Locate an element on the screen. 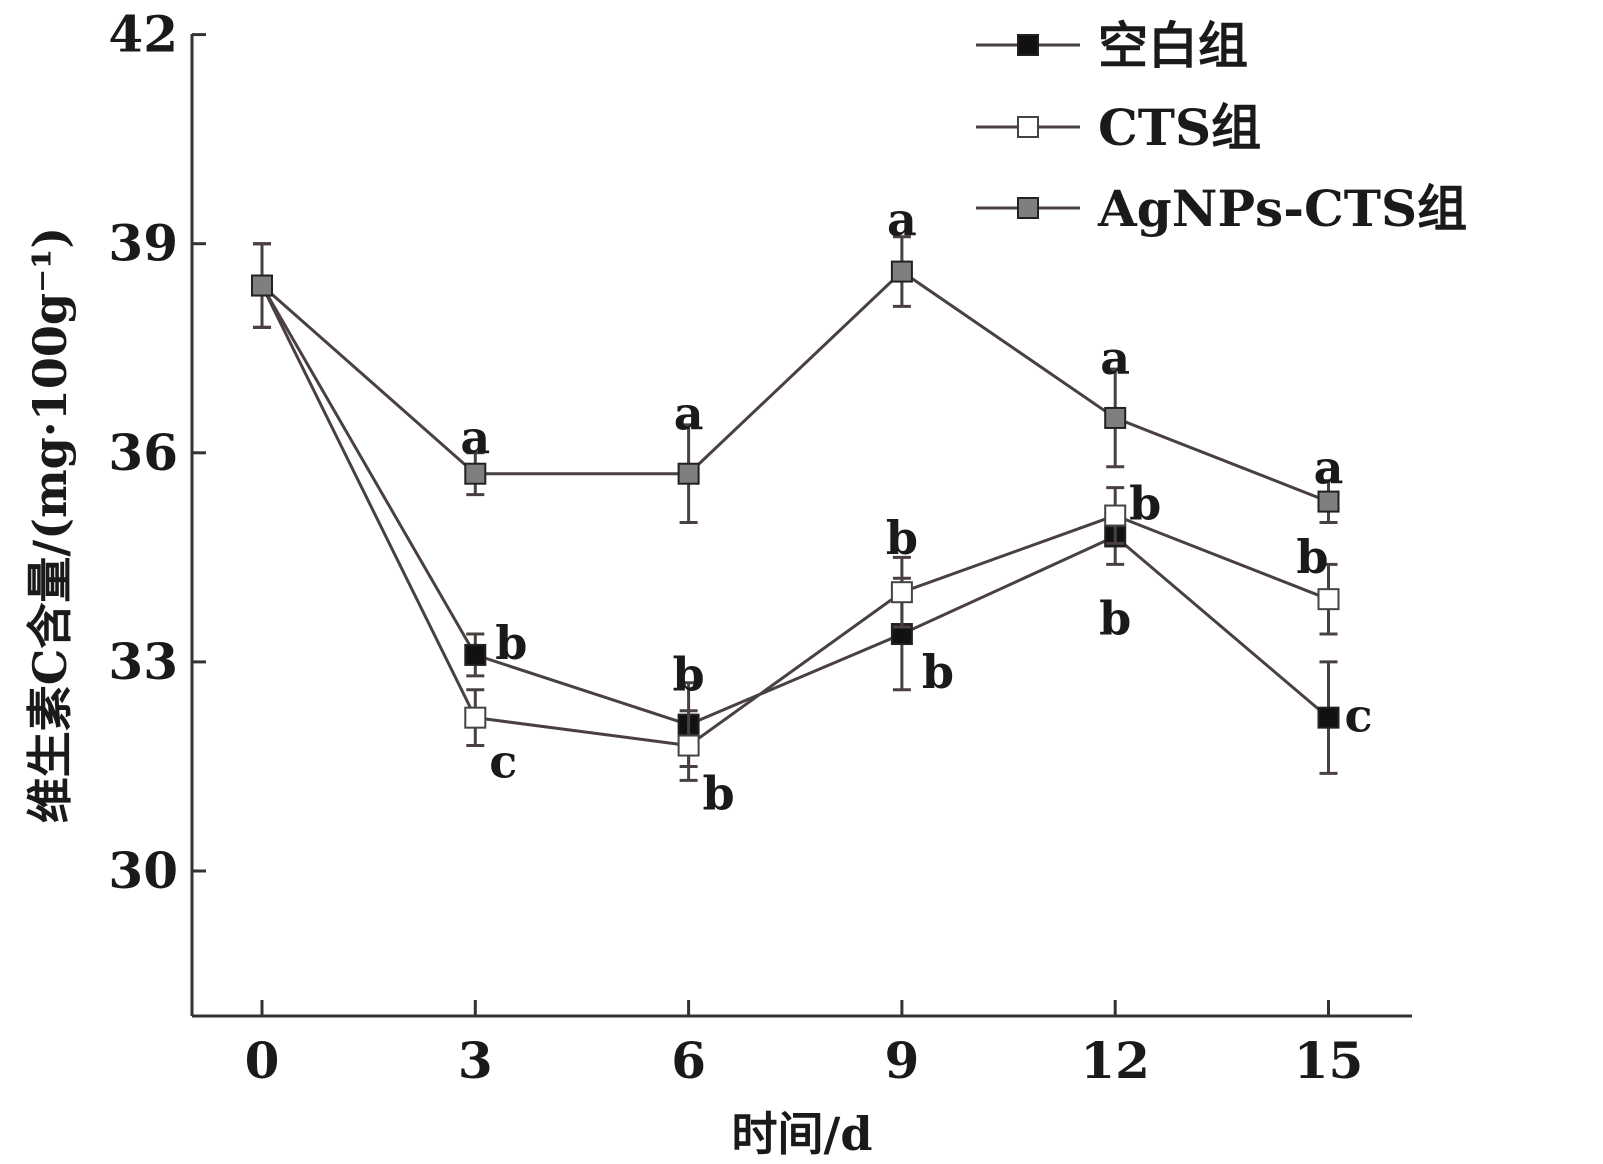 The image size is (1603, 1164). y-tick-label: 39 is located at coordinates (143, 243).